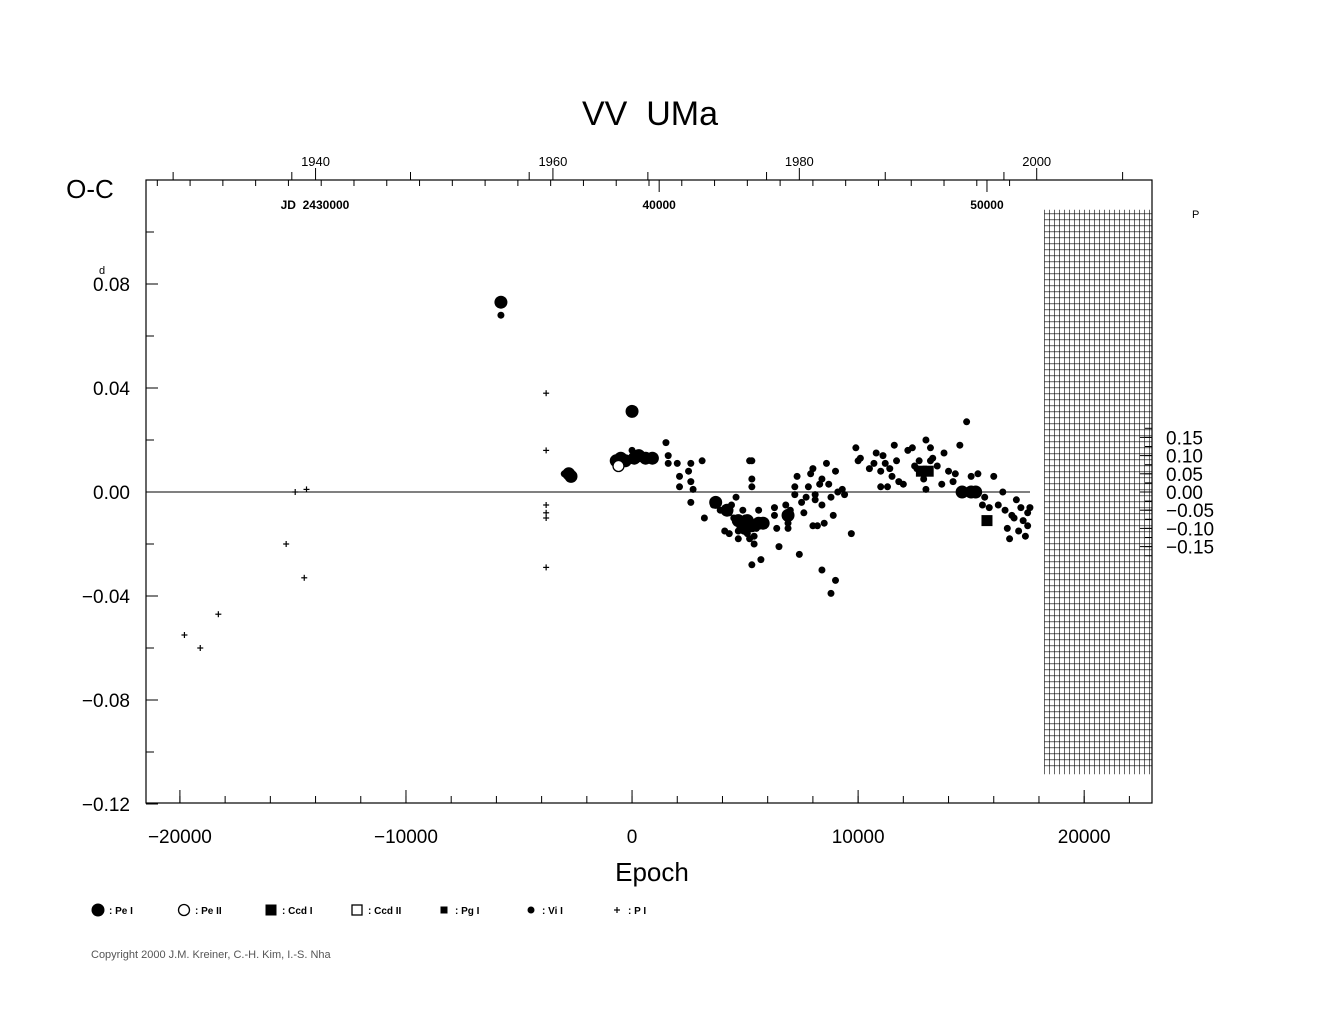 The width and height of the screenshot is (1325, 1020). I want to click on top-year-label: 1940, so click(315, 161).